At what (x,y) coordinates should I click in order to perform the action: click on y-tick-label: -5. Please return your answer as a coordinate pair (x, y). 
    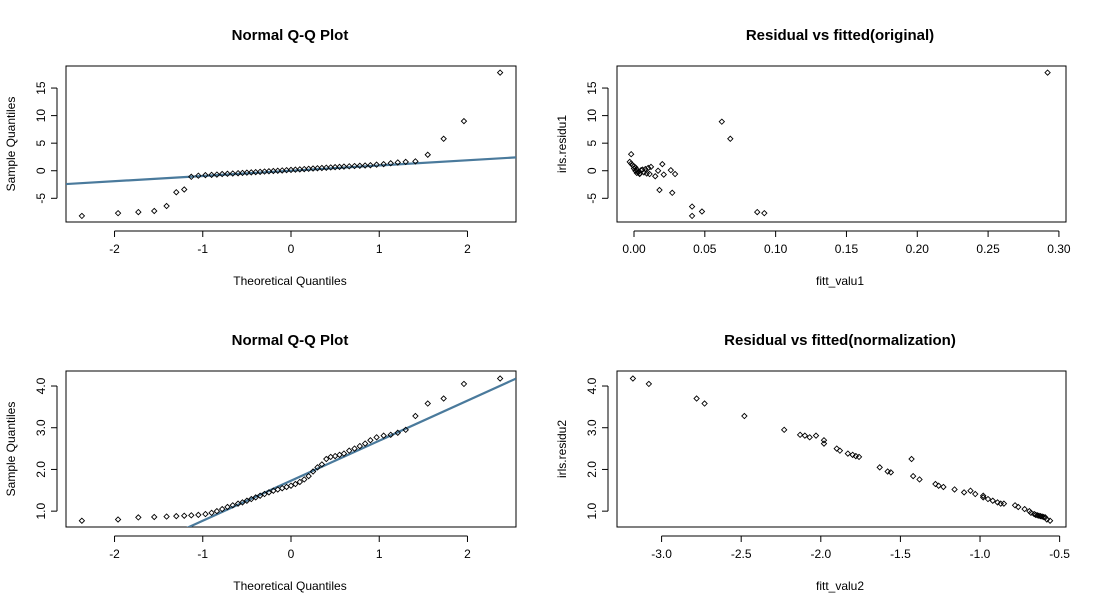
    Looking at the image, I should click on (41, 198).